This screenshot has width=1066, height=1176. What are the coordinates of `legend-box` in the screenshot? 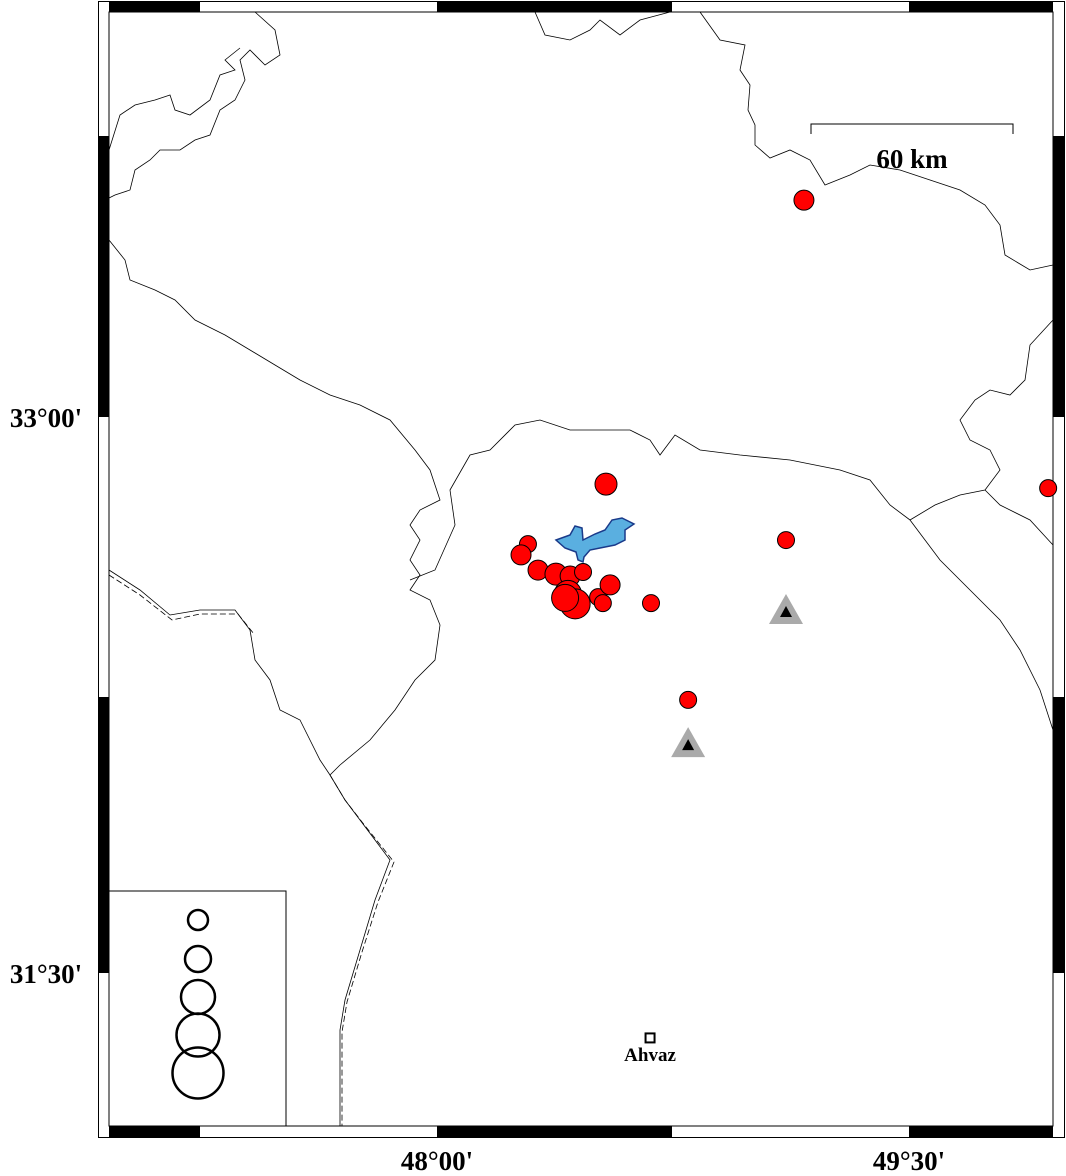 It's located at (197, 1008).